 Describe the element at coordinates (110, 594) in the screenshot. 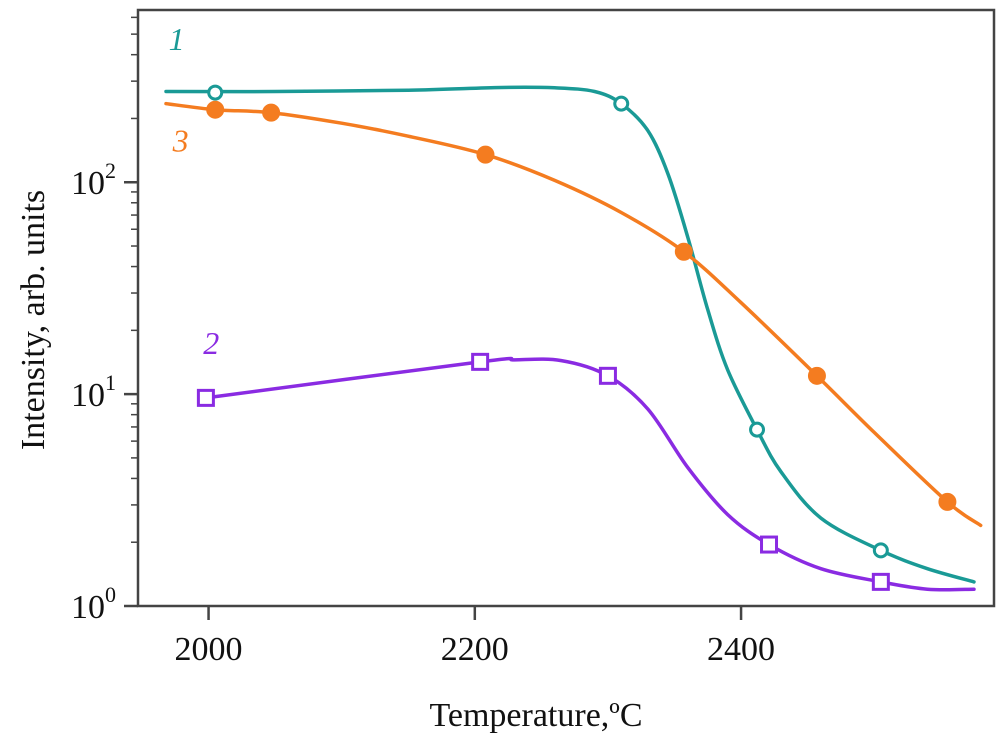

I see `y-tick-exponent: 0` at that location.